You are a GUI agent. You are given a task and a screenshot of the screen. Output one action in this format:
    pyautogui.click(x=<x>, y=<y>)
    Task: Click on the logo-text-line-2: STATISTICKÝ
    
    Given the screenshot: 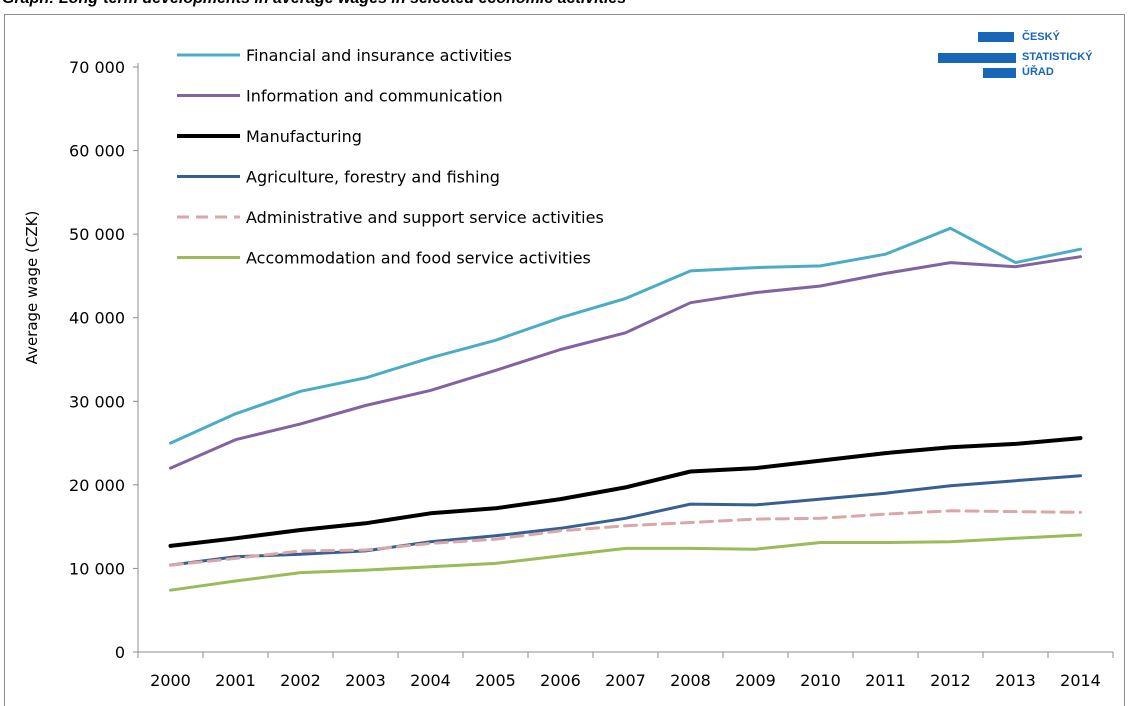 What is the action you would take?
    pyautogui.click(x=1057, y=57)
    